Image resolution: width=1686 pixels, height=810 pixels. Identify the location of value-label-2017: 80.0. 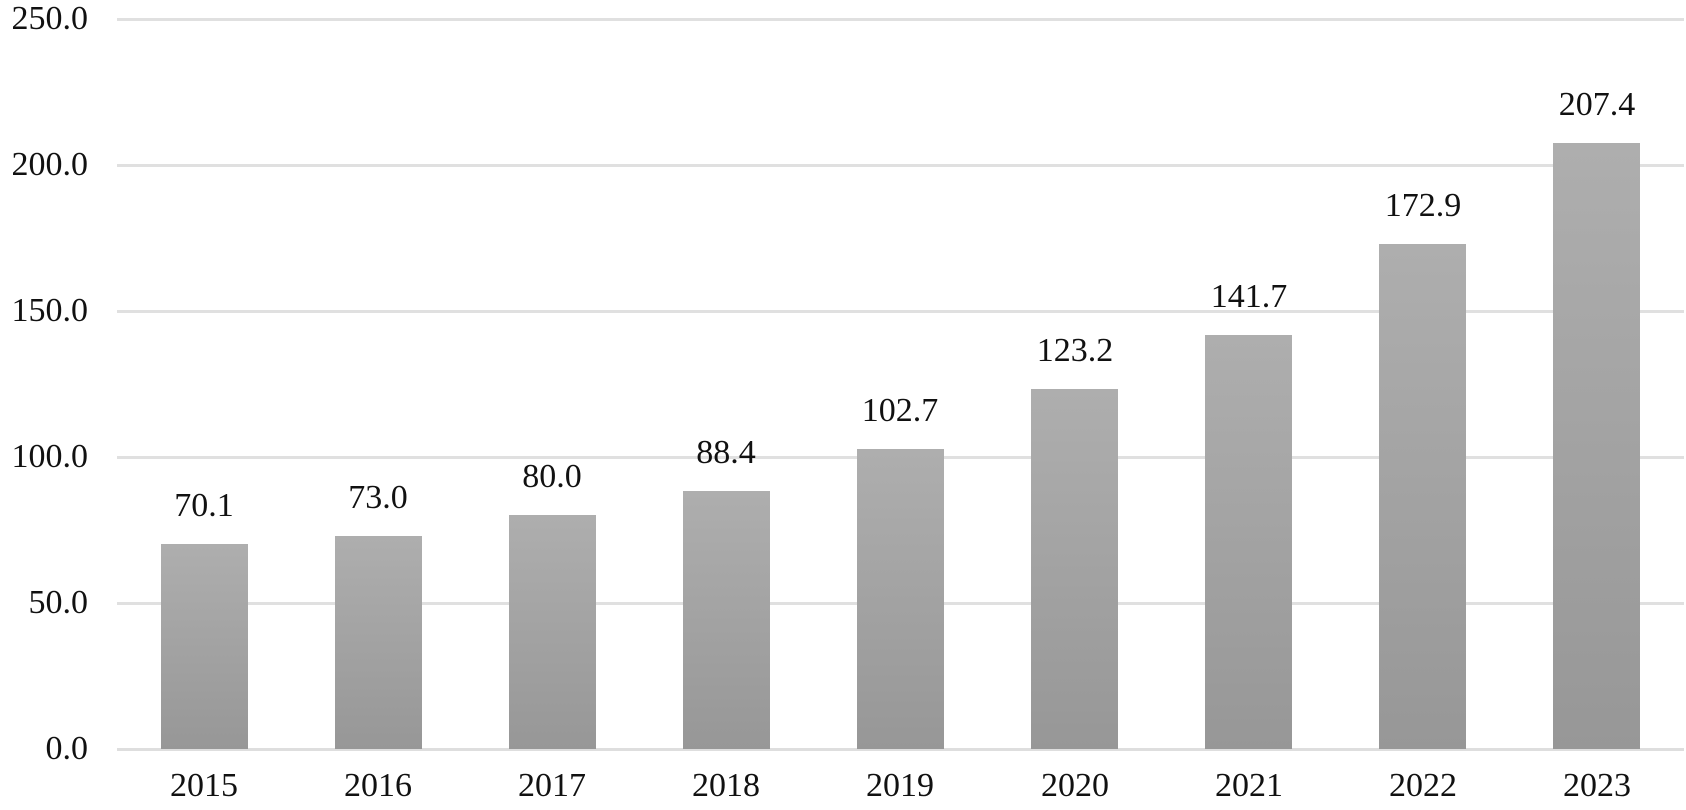
(552, 476).